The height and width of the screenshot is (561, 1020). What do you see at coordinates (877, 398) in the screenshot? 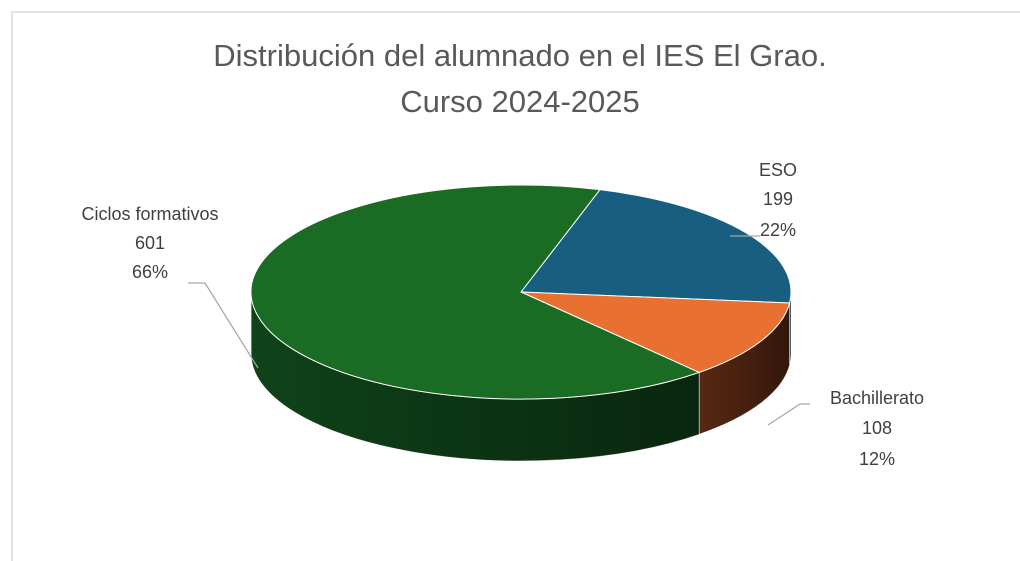
I see `slice-label: Bachillerato` at bounding box center [877, 398].